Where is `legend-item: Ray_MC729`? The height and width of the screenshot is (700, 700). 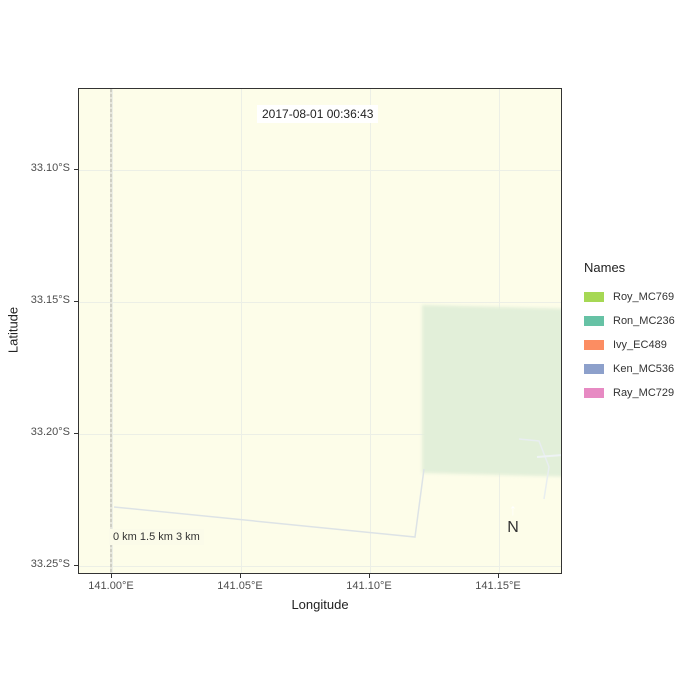 legend-item: Ray_MC729 is located at coordinates (629, 393).